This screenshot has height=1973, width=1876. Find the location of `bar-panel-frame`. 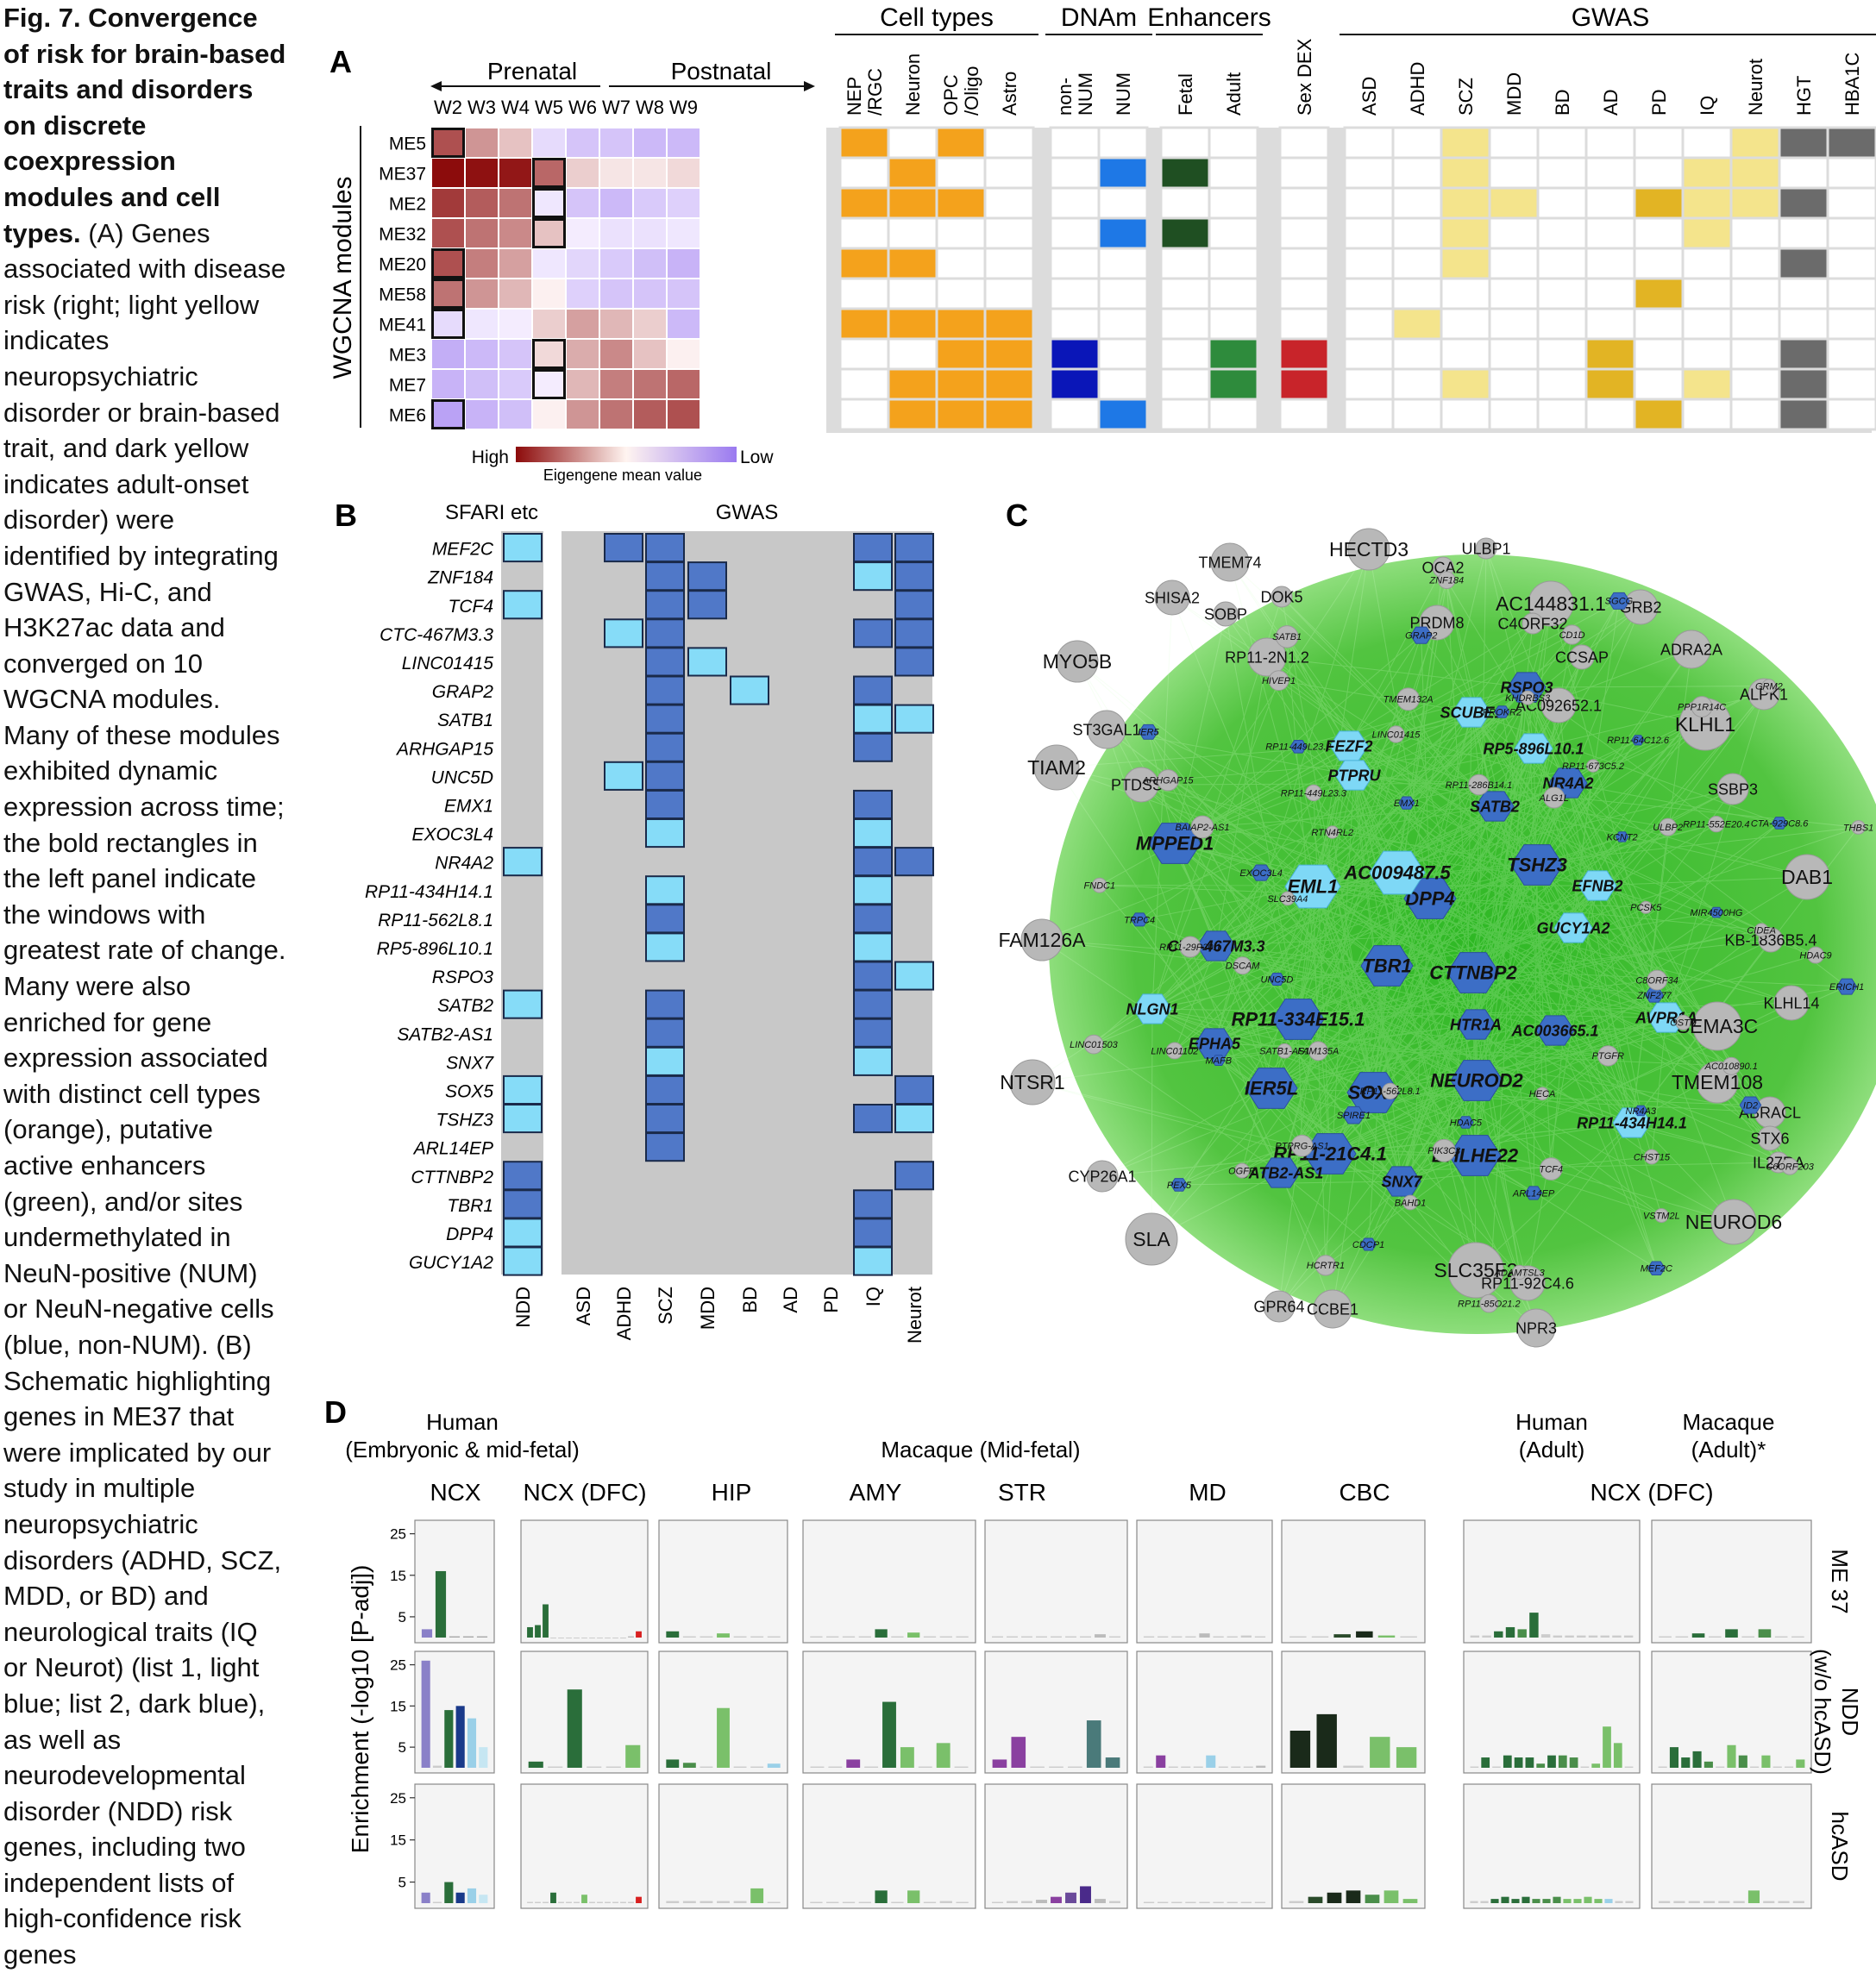

bar-panel-frame is located at coordinates (890, 1846).